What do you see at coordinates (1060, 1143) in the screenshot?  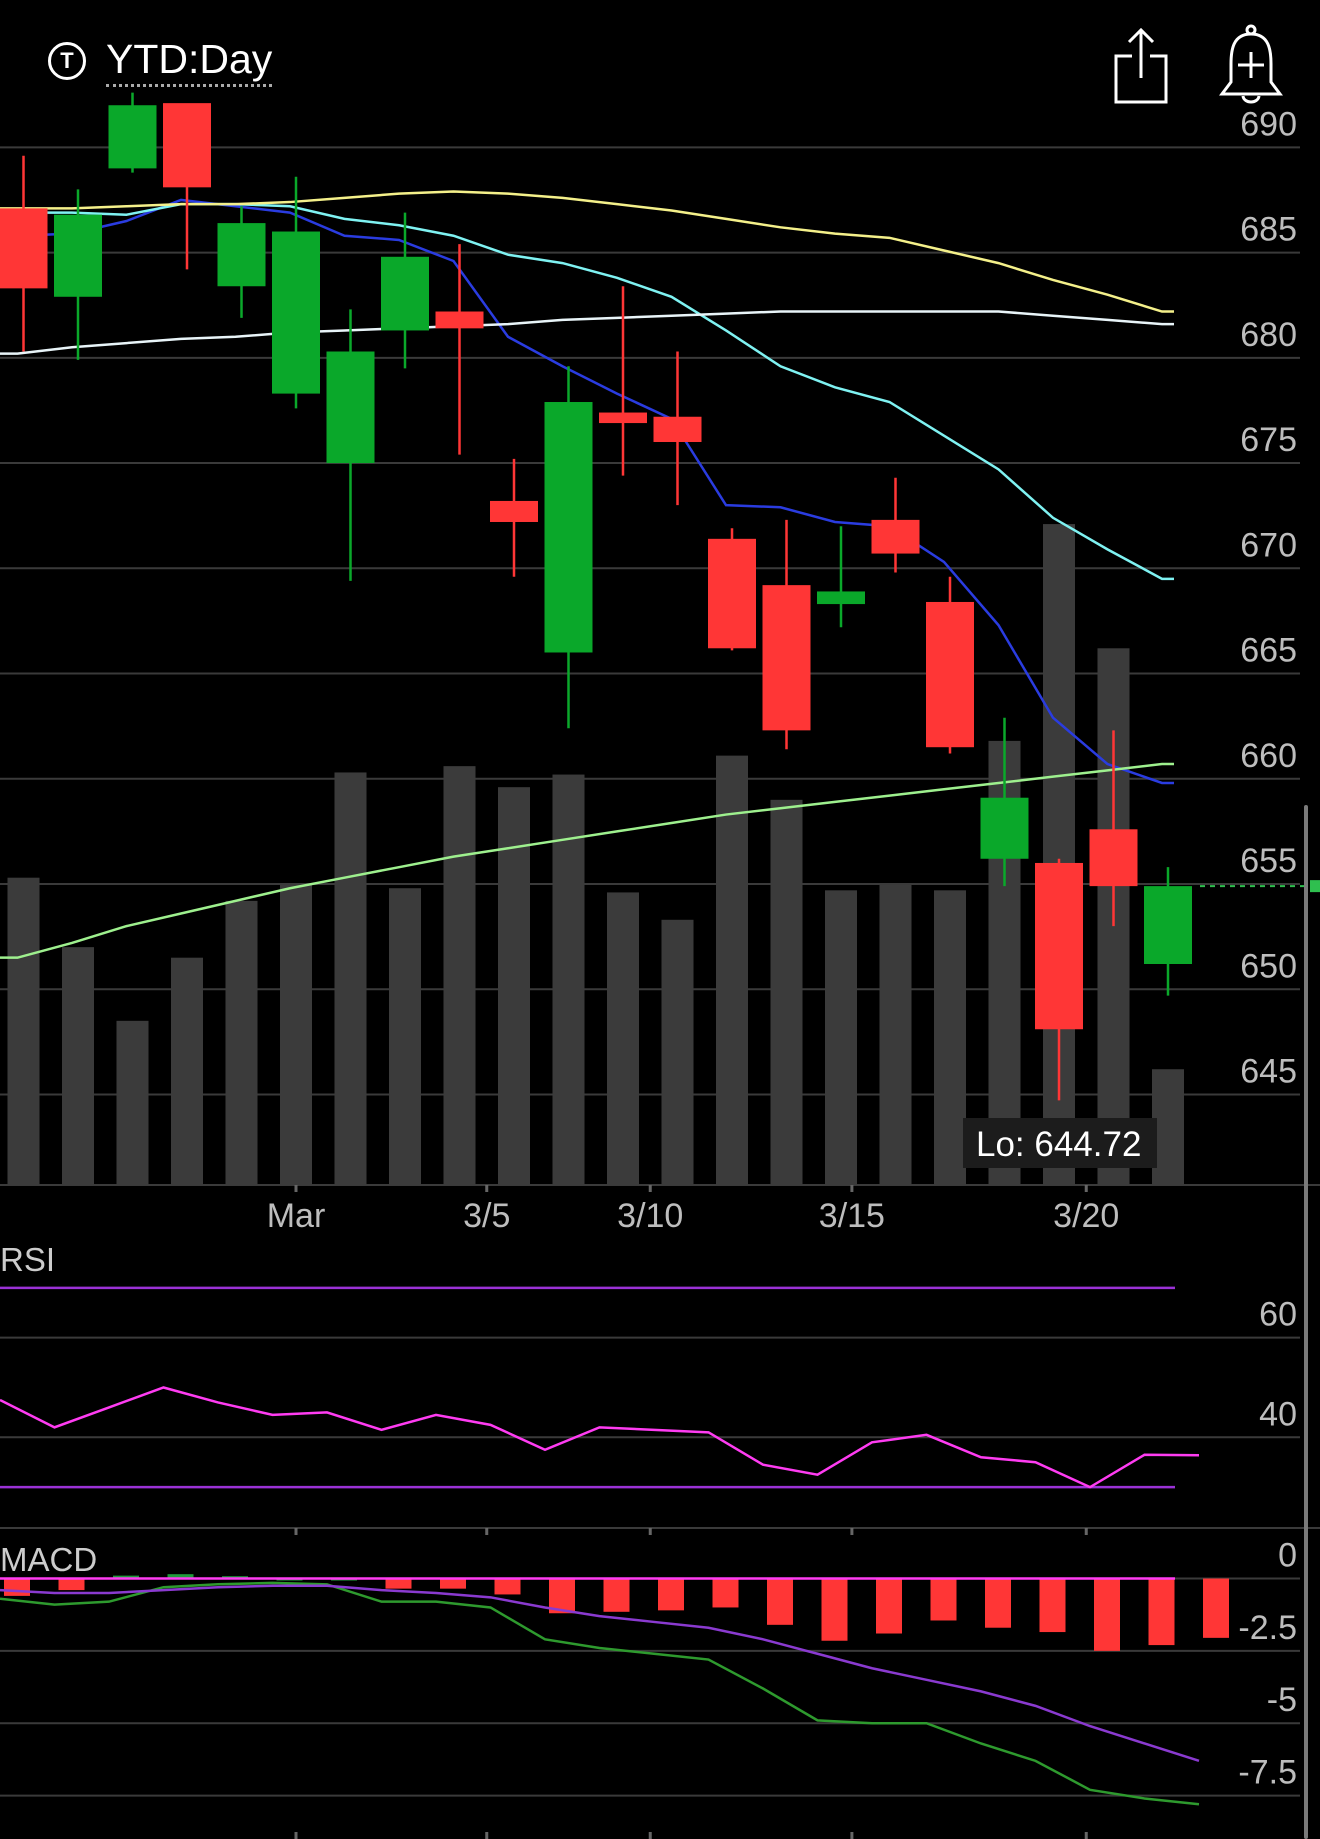 I see `low-annotation: Lo: 644.72` at bounding box center [1060, 1143].